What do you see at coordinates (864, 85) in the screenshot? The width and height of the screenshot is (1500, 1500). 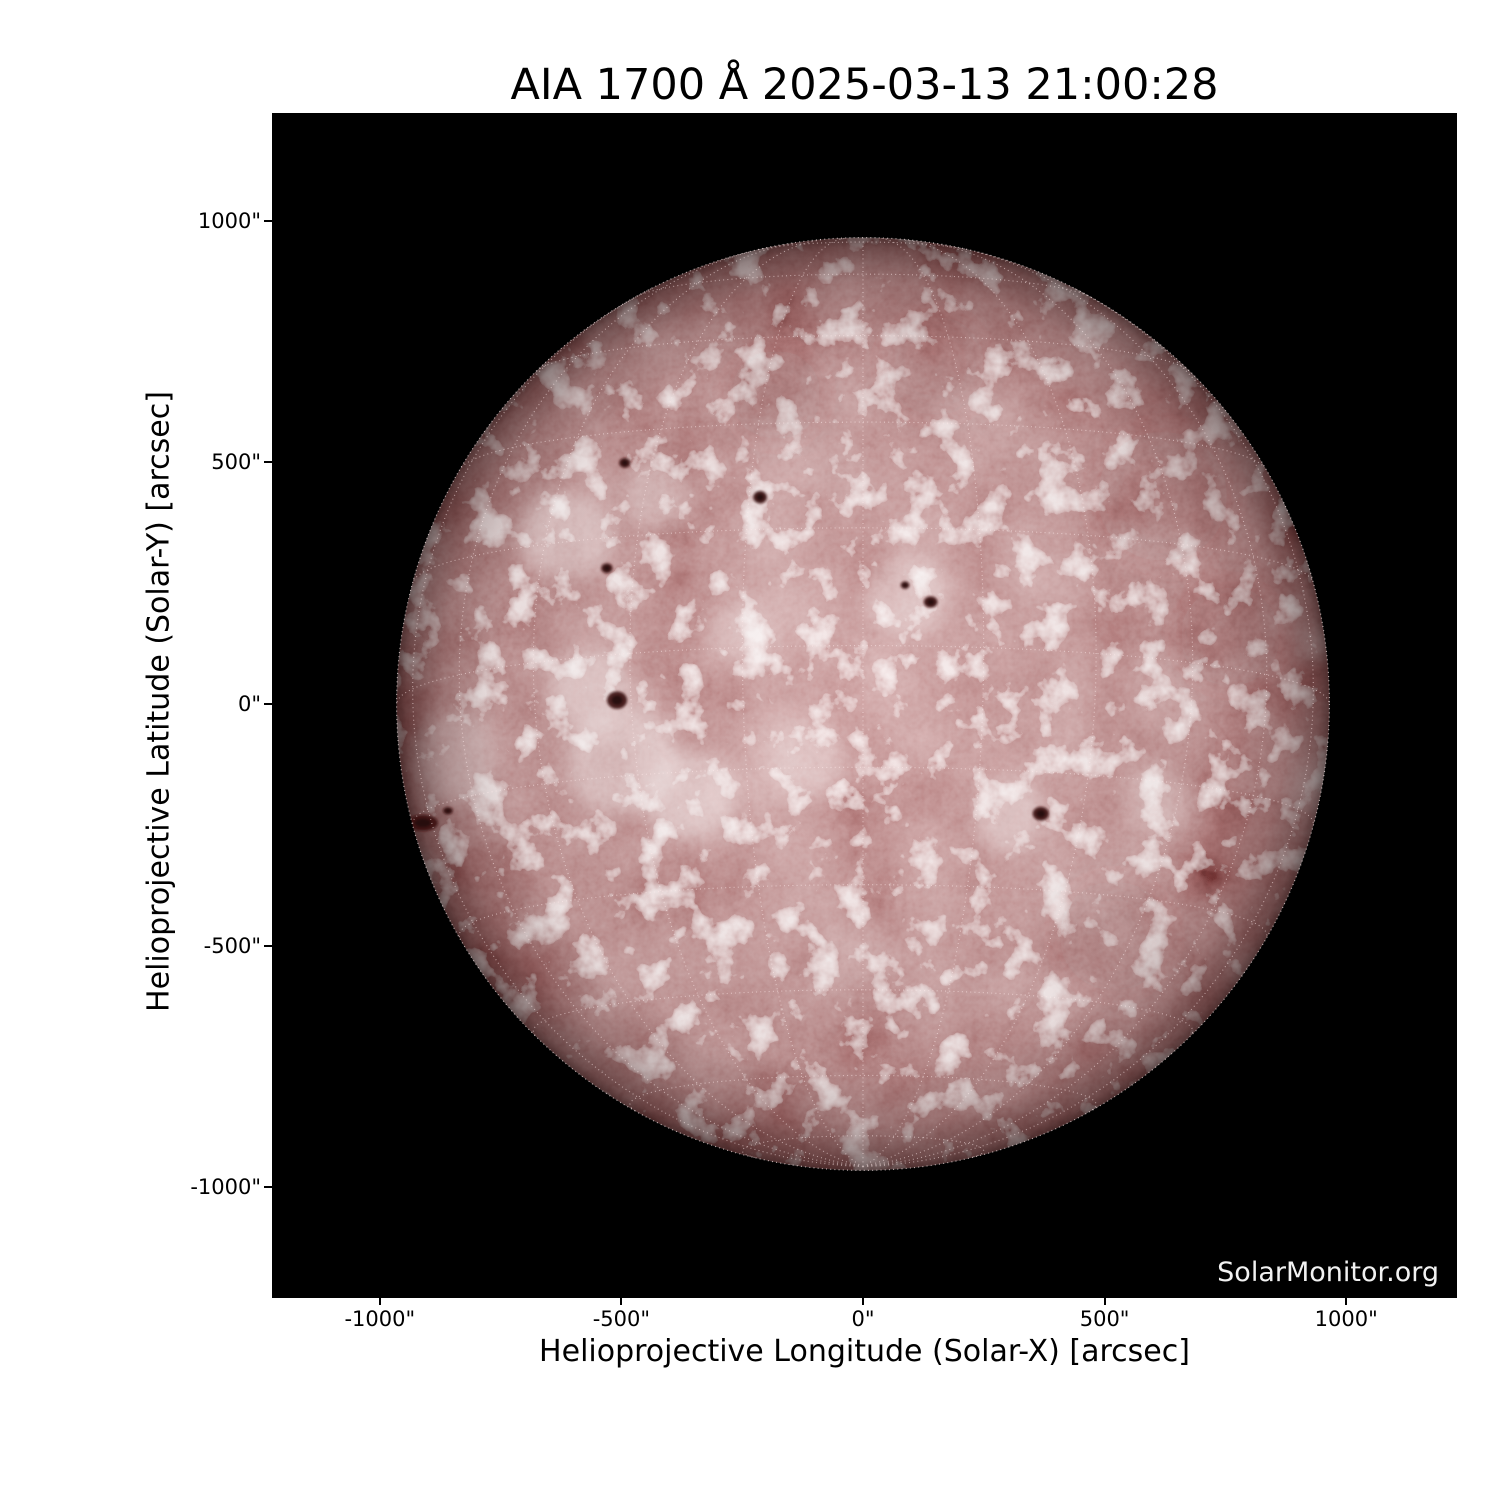 I see `chart-title: AIA 1700 Å 2025-03-13 21:00:28` at bounding box center [864, 85].